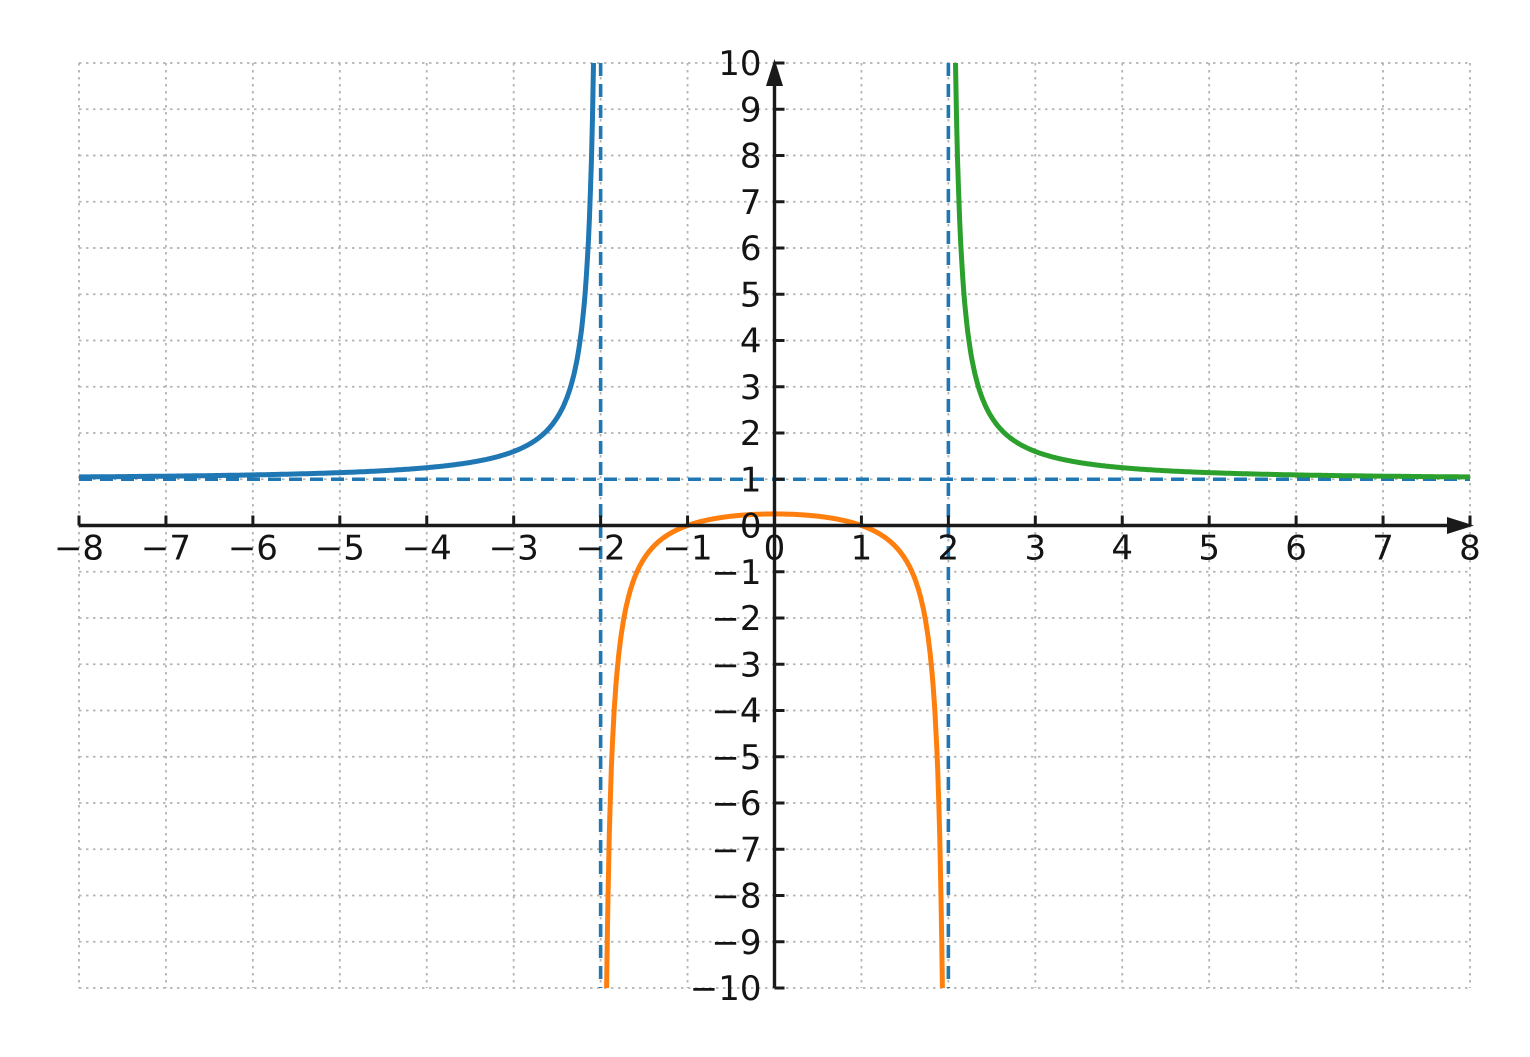  Describe the element at coordinates (751, 342) in the screenshot. I see `y-tick-label: 4` at that location.